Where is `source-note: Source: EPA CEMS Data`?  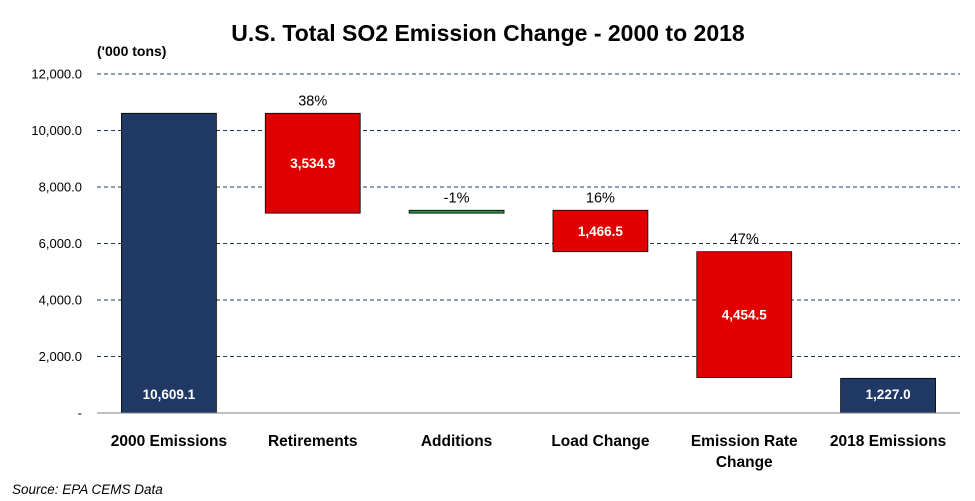 source-note: Source: EPA CEMS Data is located at coordinates (87, 489).